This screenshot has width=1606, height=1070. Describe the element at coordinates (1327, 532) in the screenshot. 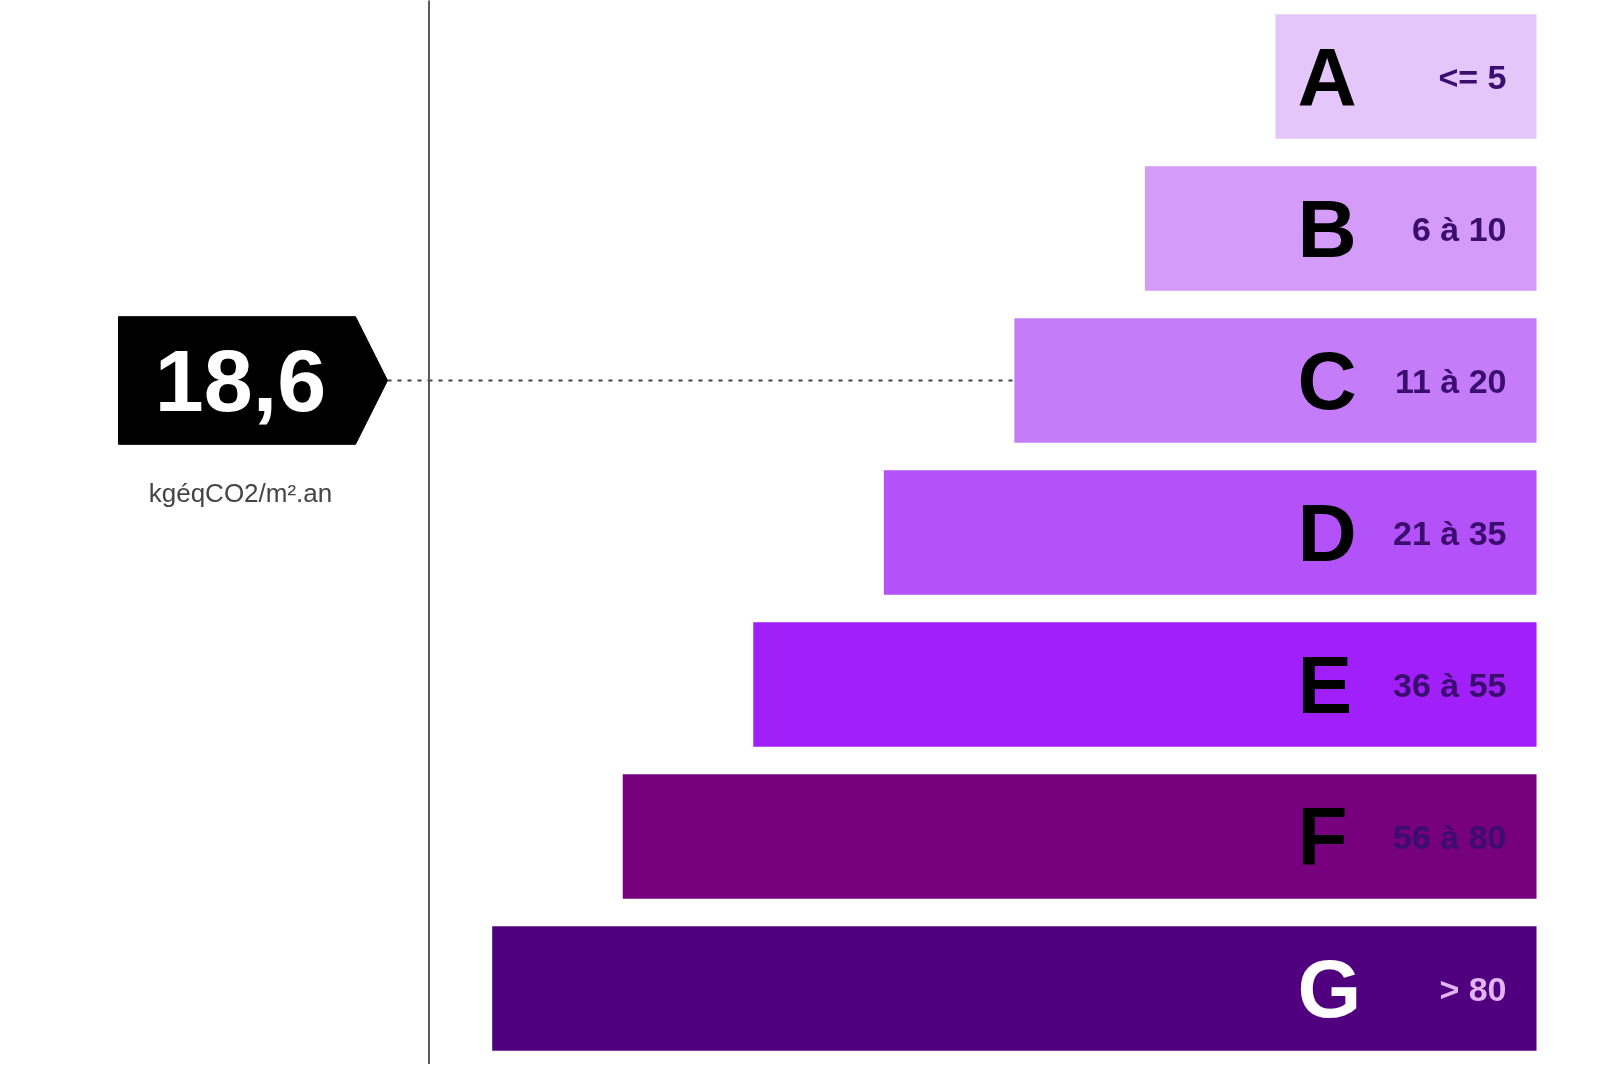

I see `y-tick-label: D` at that location.